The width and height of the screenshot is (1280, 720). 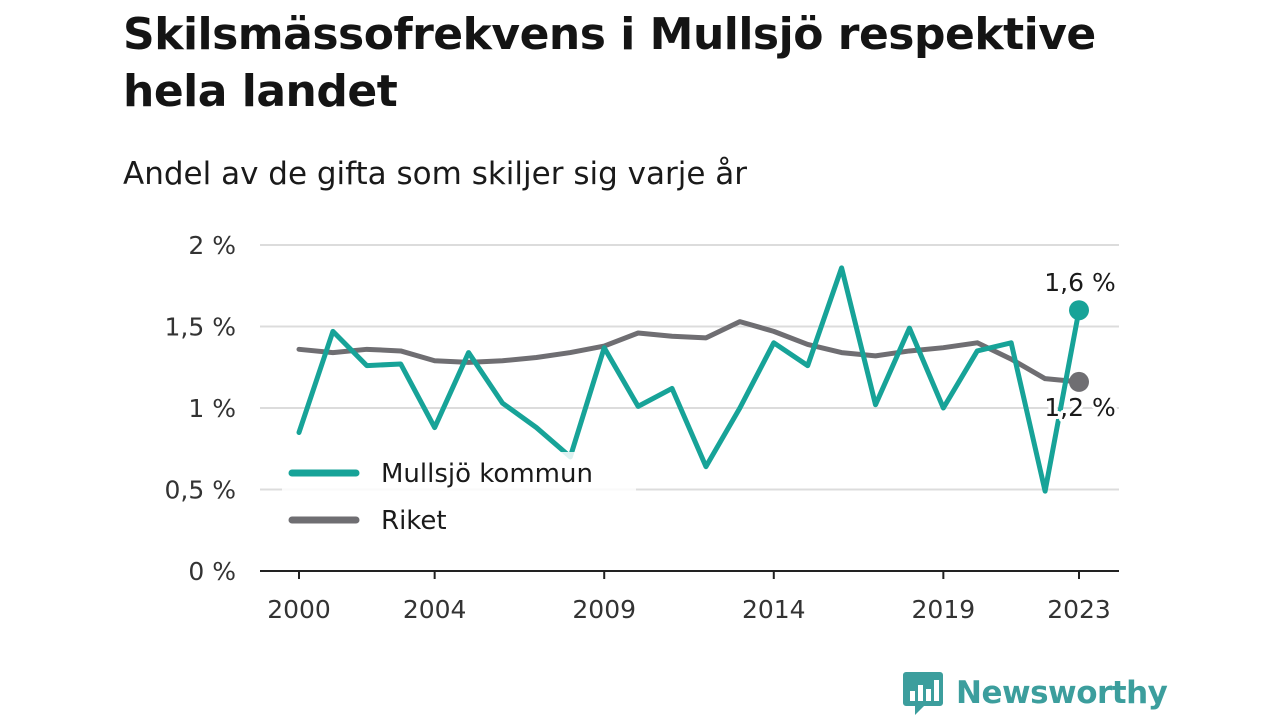 I want to click on end-labels: 1,6 % 1,2 %, so click(x=1079, y=345).